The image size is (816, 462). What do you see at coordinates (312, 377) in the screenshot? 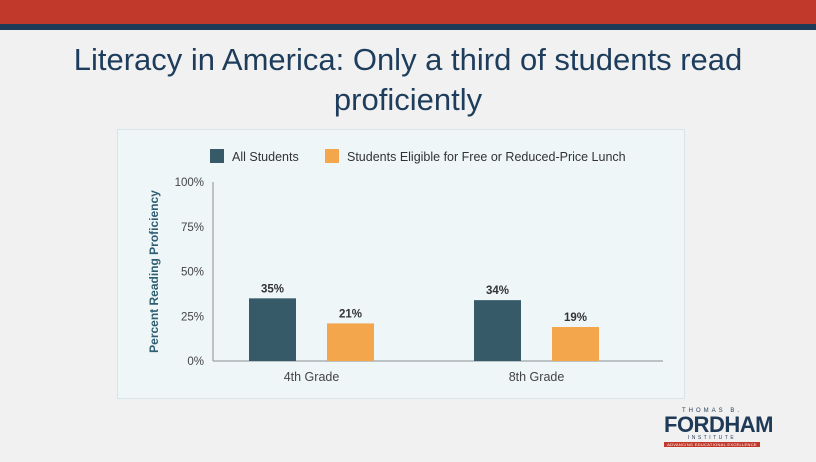
I see `x-tick-label-0: 4th Grade` at bounding box center [312, 377].